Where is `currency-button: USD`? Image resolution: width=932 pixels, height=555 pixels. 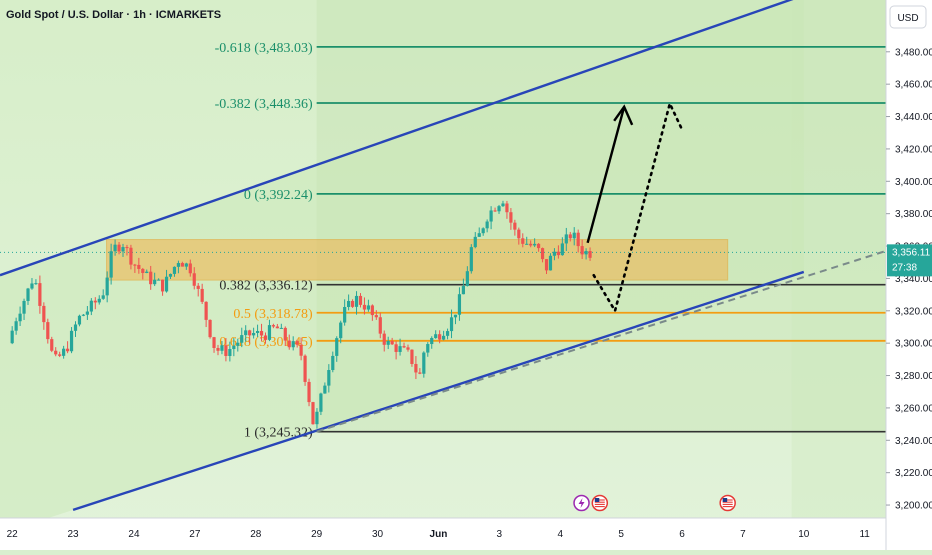 currency-button: USD is located at coordinates (907, 18).